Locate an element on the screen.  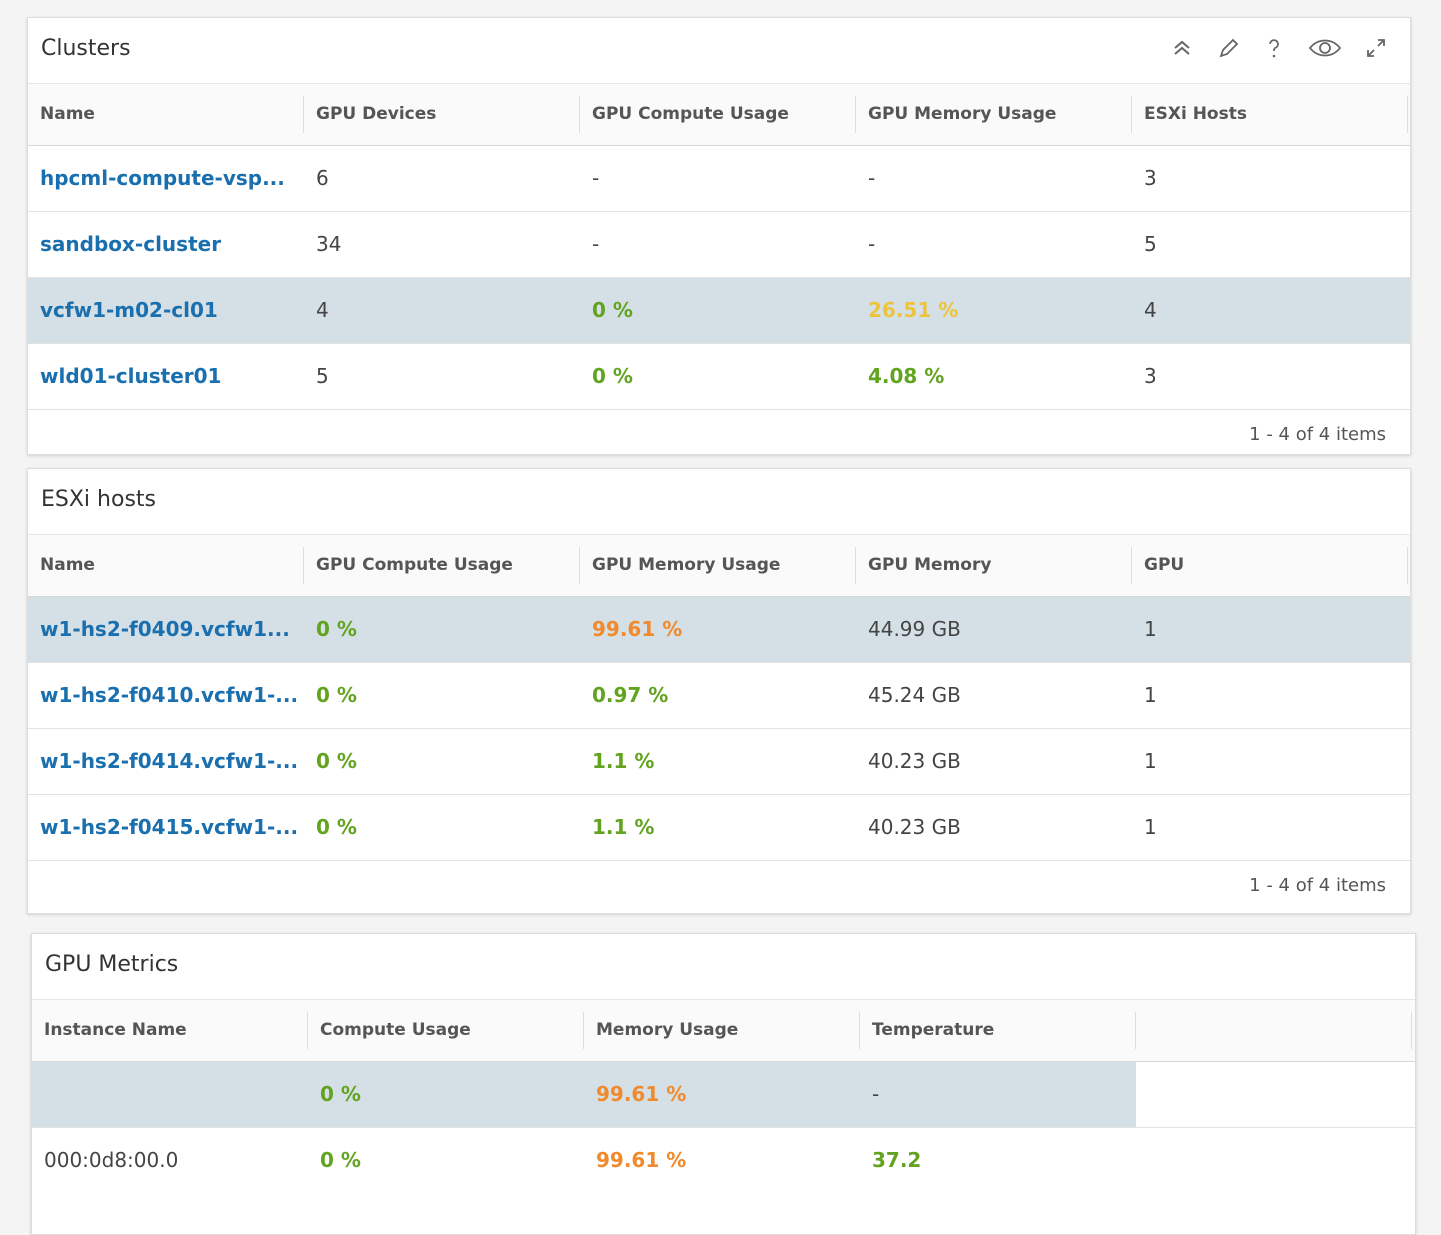
view-icon is located at coordinates (1325, 48).